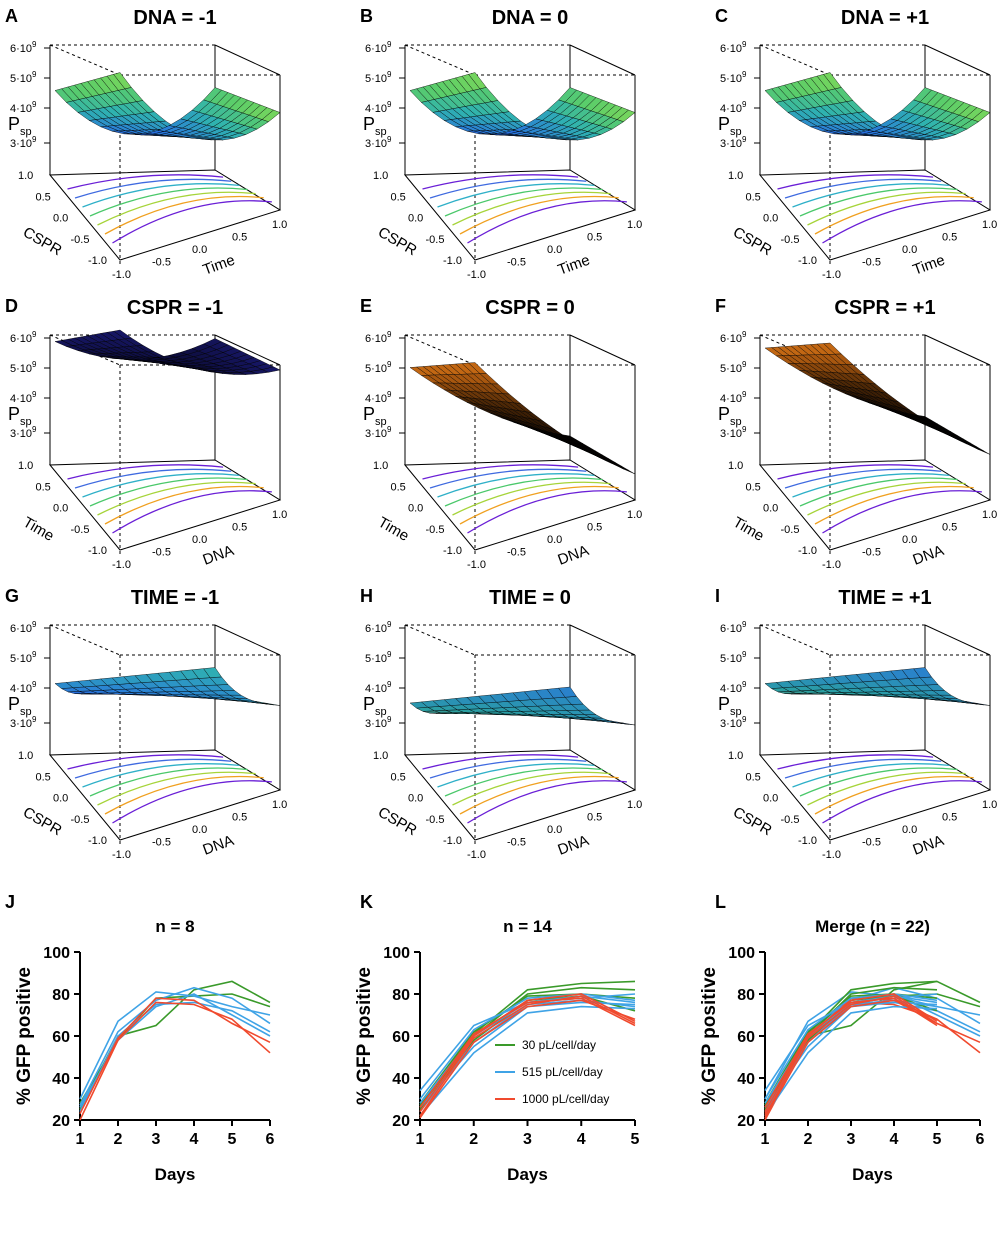  What do you see at coordinates (909, 830) in the screenshot?
I see `floor-tick-right: 0.0` at bounding box center [909, 830].